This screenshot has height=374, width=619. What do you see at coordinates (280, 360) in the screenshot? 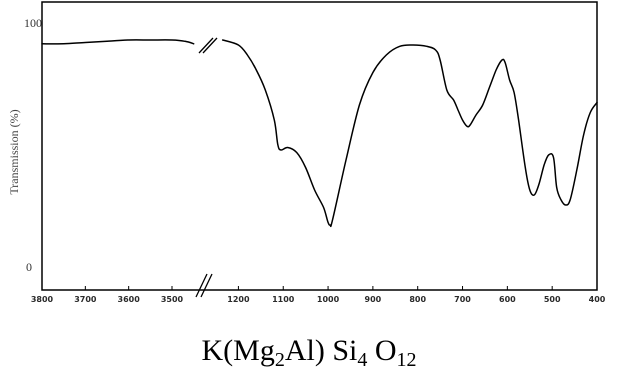
I see `formula-subscript-1: 2` at bounding box center [280, 360].